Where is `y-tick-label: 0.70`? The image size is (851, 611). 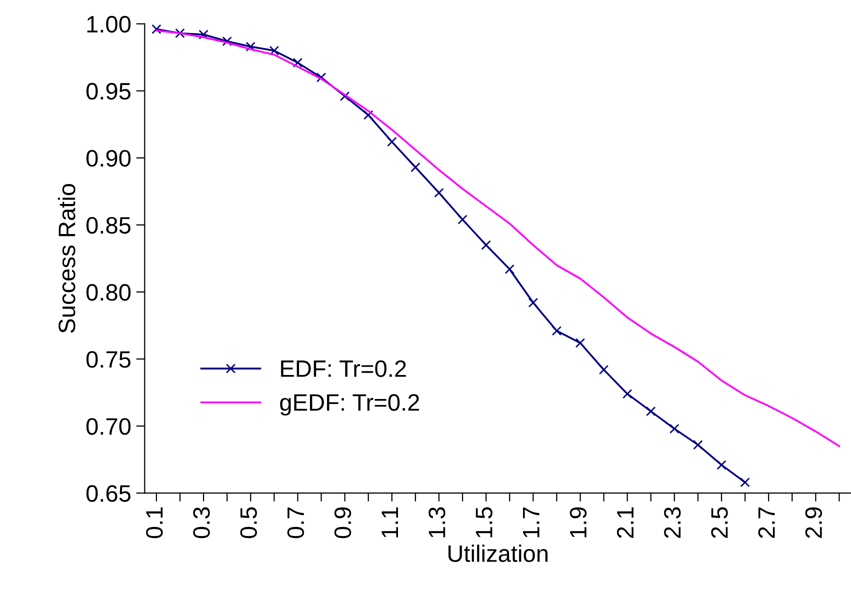 y-tick-label: 0.70 is located at coordinates (108, 426).